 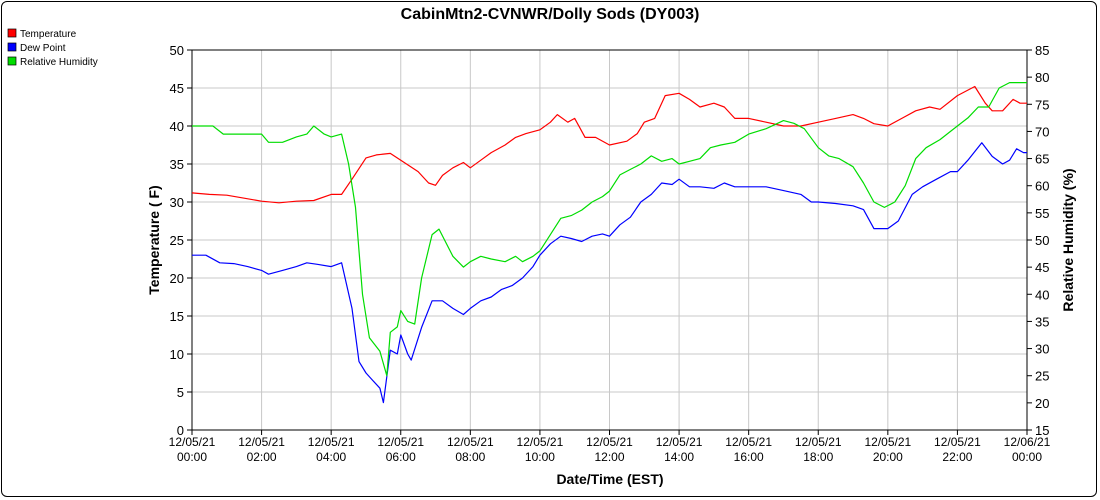 I want to click on legend-label-relative-humidity: Relative Humidity, so click(x=59, y=62).